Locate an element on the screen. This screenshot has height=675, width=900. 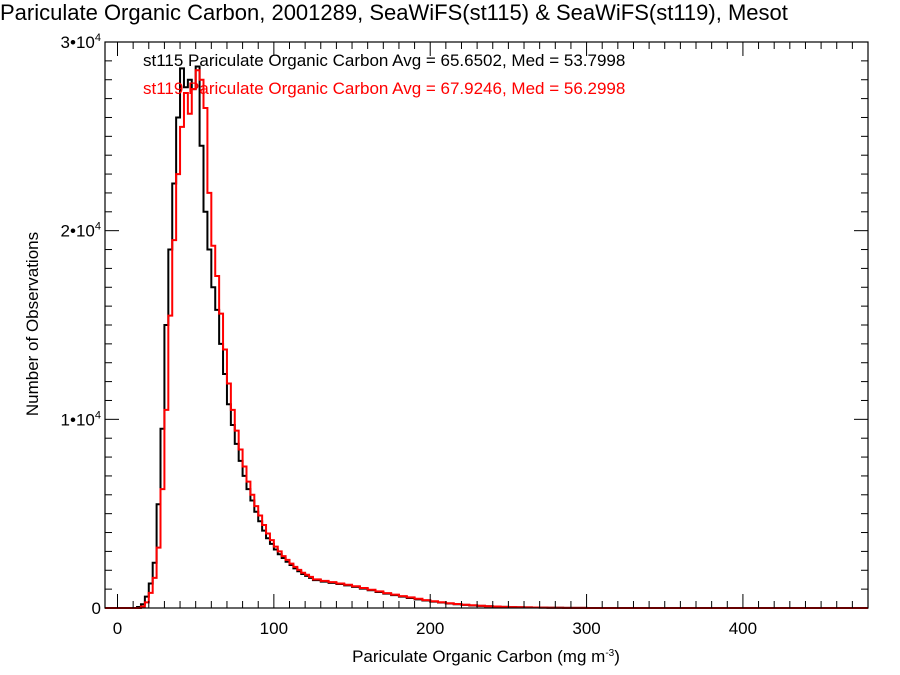
y-tick-label: 0 is located at coordinates (96, 608).